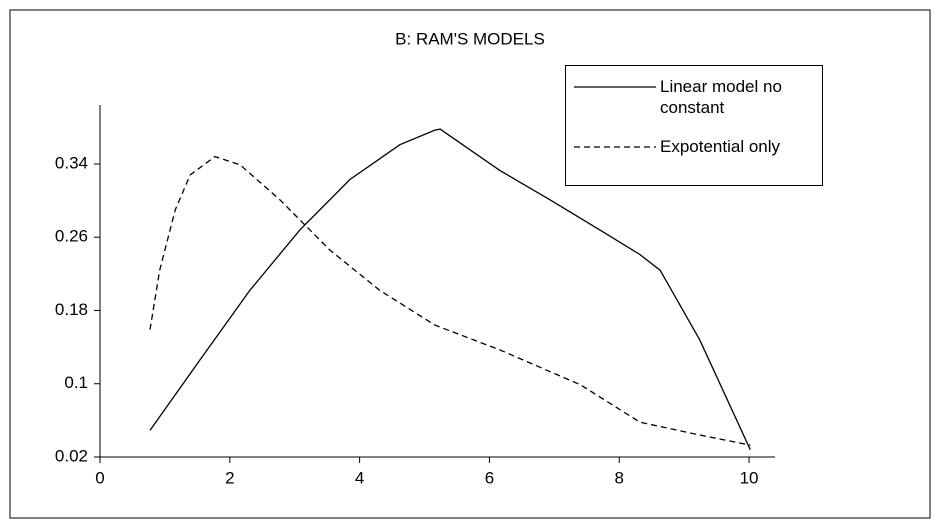 This screenshot has height=529, width=940. I want to click on x-tick-label: 10, so click(749, 477).